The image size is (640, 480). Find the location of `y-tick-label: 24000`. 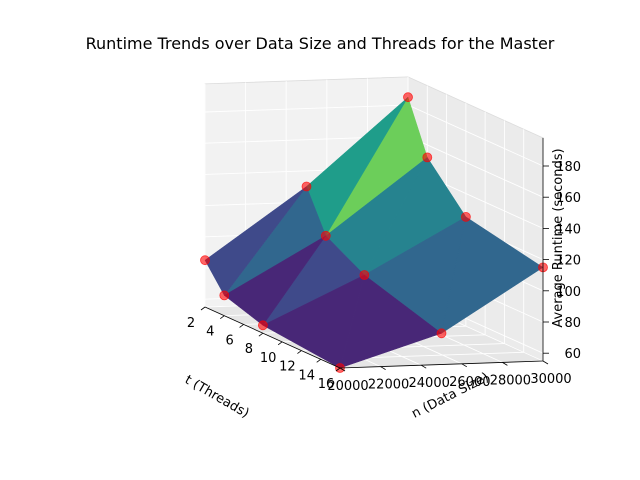

y-tick-label: 24000 is located at coordinates (429, 383).